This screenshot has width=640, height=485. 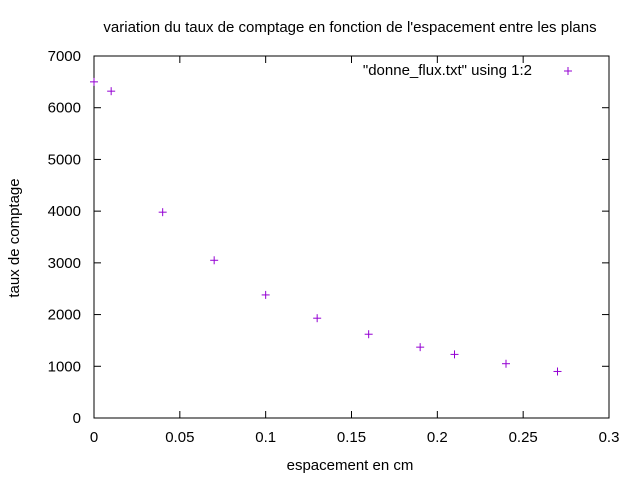 I want to click on x-tick-label: 0.05, so click(x=179, y=437).